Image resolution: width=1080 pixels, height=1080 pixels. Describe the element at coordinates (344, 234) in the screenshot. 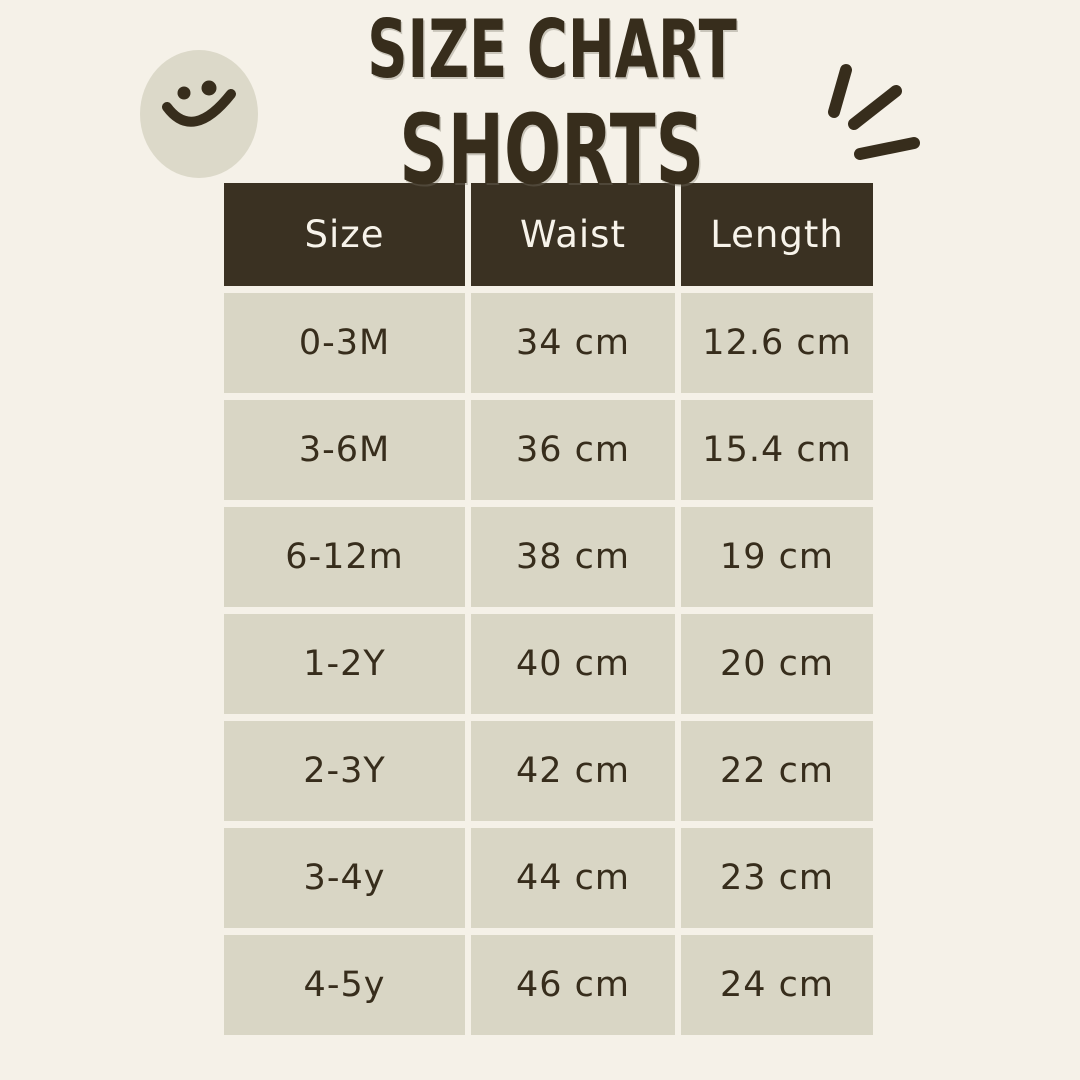

I see `header-cell-size: Size` at that location.